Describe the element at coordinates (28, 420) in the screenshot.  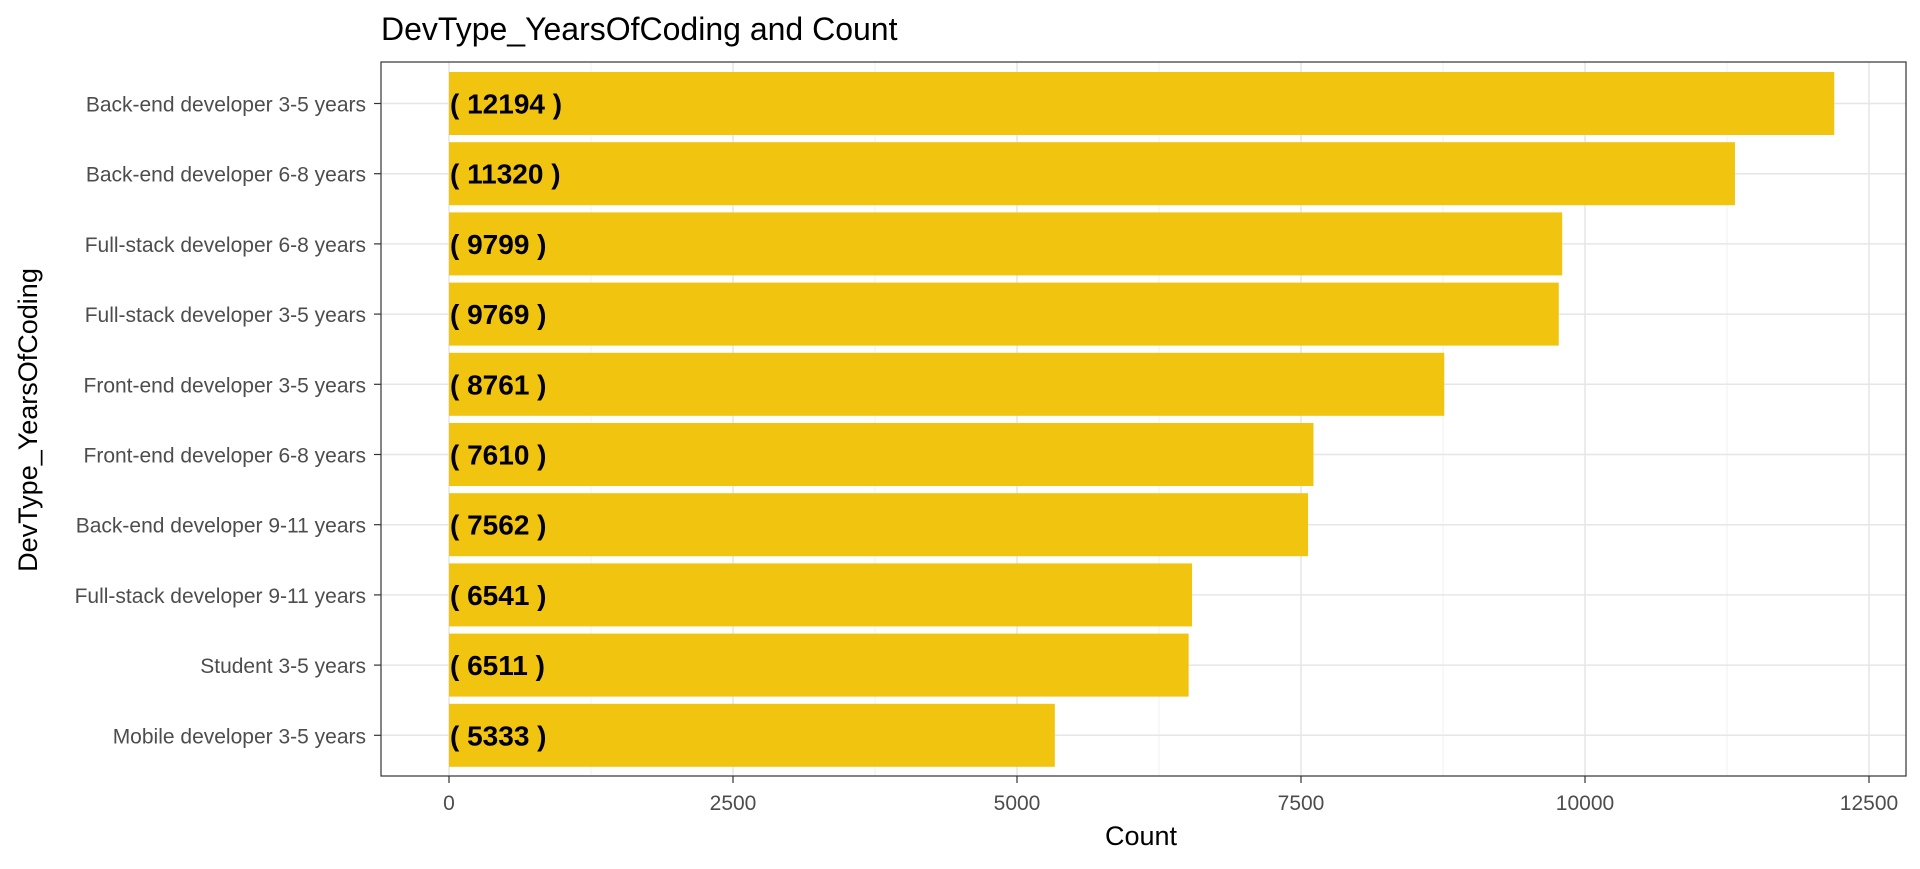
I see `y-axis-title: DevType_YearsOfCoding` at that location.